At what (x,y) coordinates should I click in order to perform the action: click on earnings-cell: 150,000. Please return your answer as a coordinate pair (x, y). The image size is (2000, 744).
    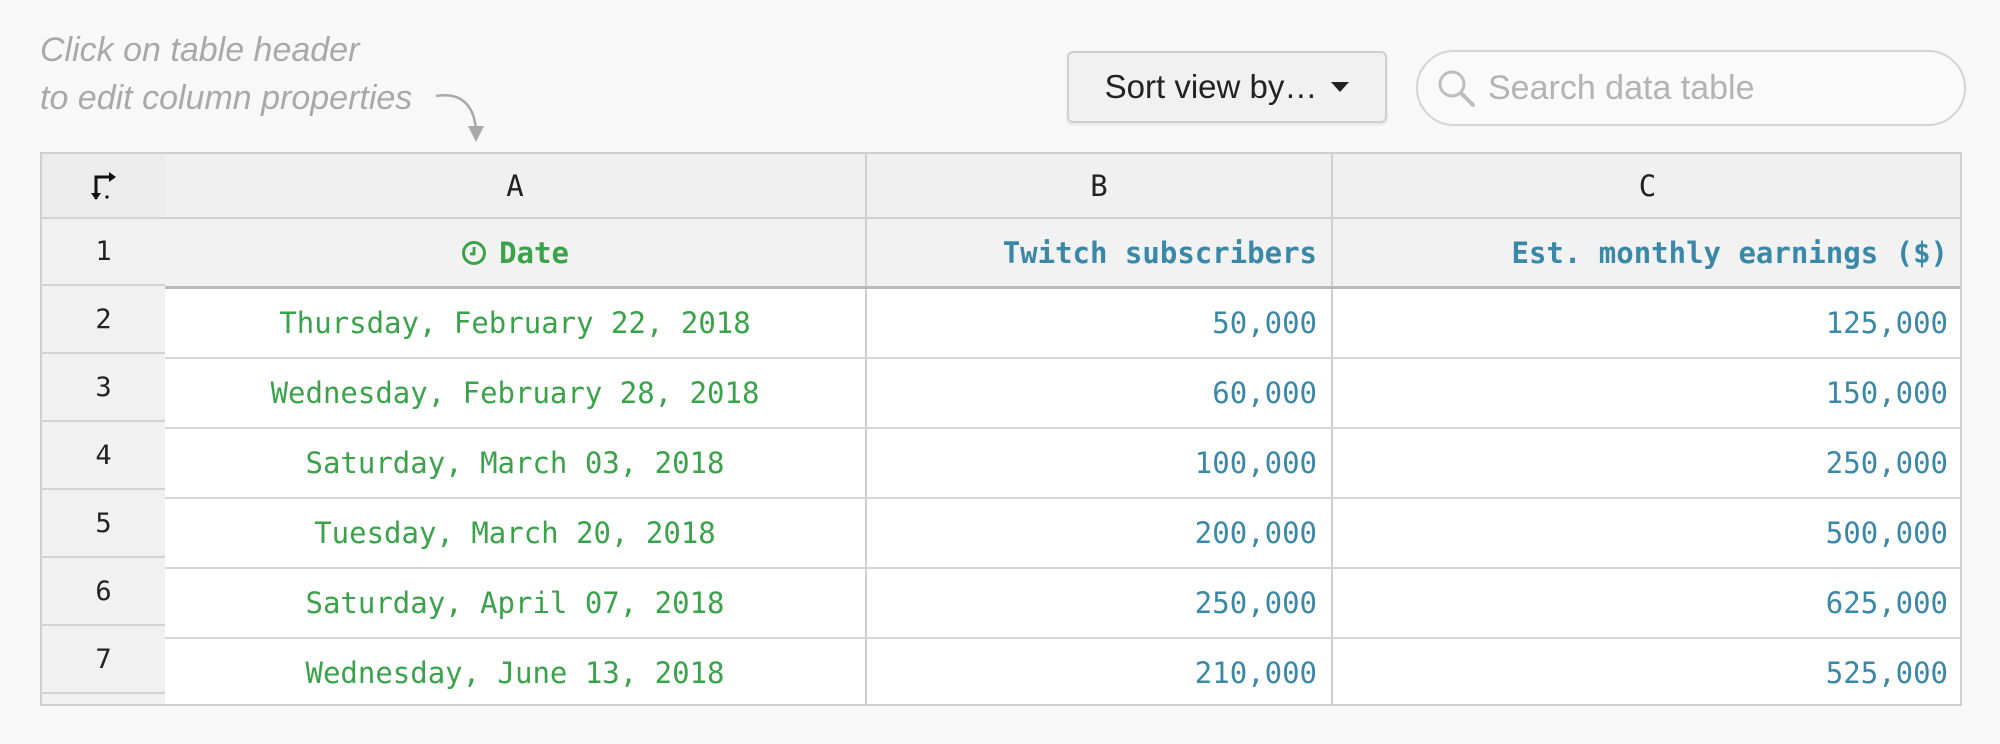
    Looking at the image, I should click on (1886, 393).